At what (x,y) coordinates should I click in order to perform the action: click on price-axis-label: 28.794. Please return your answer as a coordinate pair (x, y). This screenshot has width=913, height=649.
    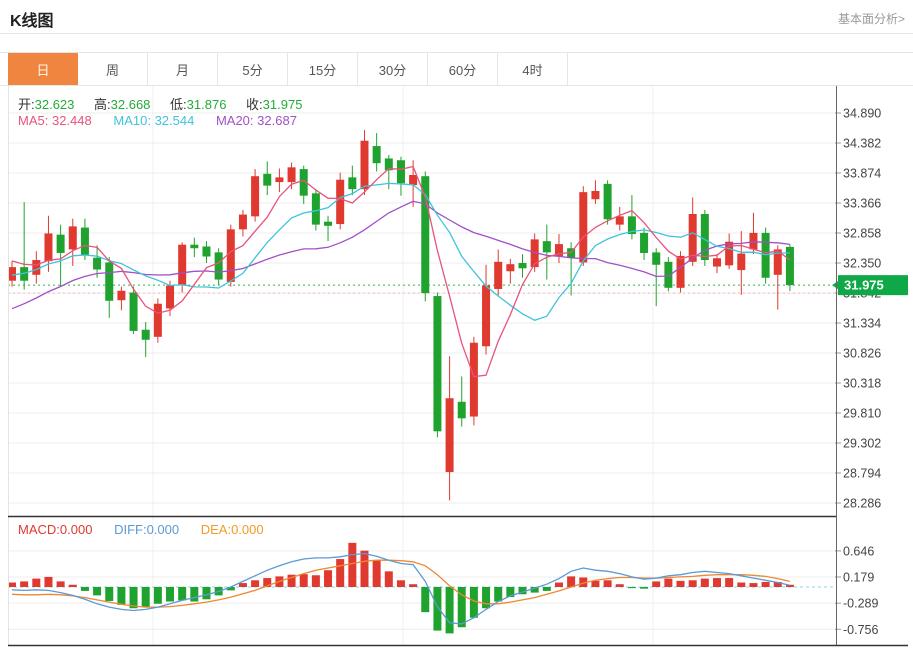
    Looking at the image, I should click on (862, 474).